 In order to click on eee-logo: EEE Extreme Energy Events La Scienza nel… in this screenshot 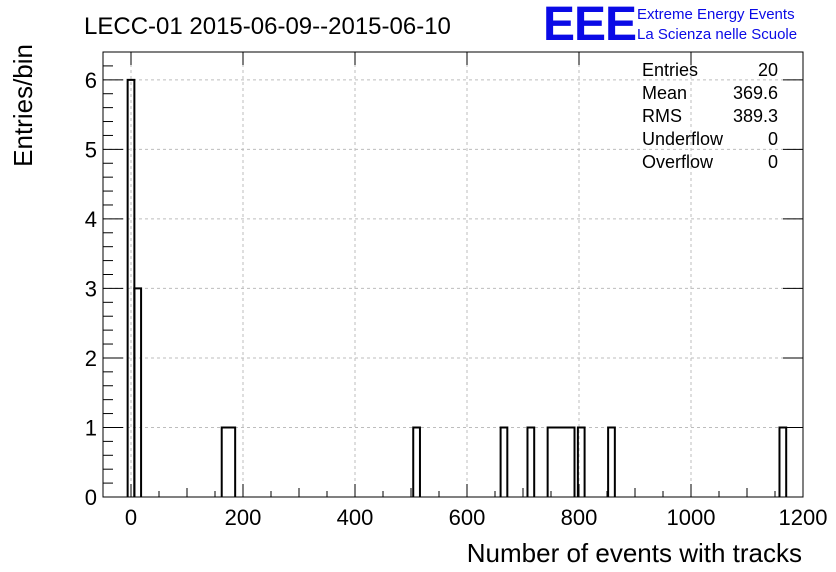, I will do `click(670, 25)`.